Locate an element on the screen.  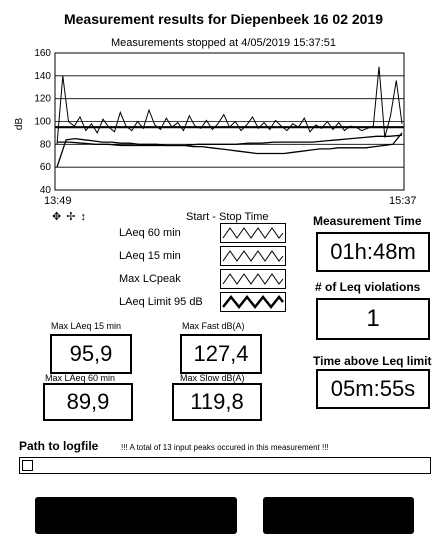
max-laeq15-label: Max LAeq 15 min is located at coordinates (86, 326).